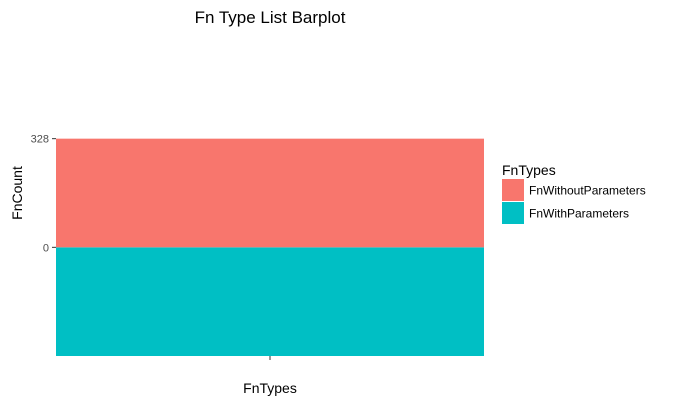  Describe the element at coordinates (270, 388) in the screenshot. I see `x-axis-title: FnTypes` at that location.